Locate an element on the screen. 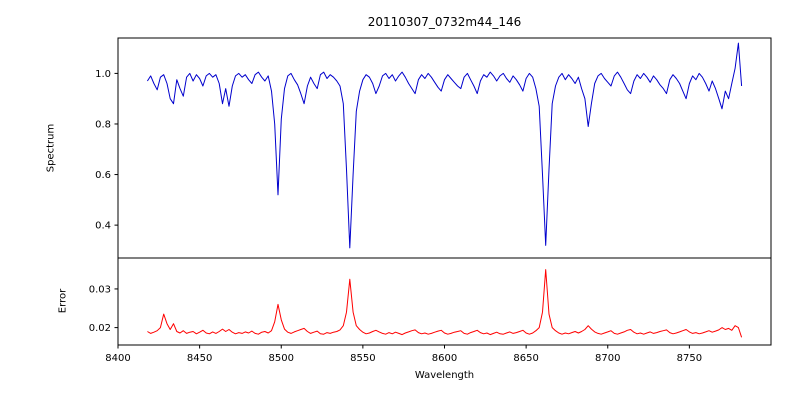 The width and height of the screenshot is (800, 400). error-line is located at coordinates (445, 303).